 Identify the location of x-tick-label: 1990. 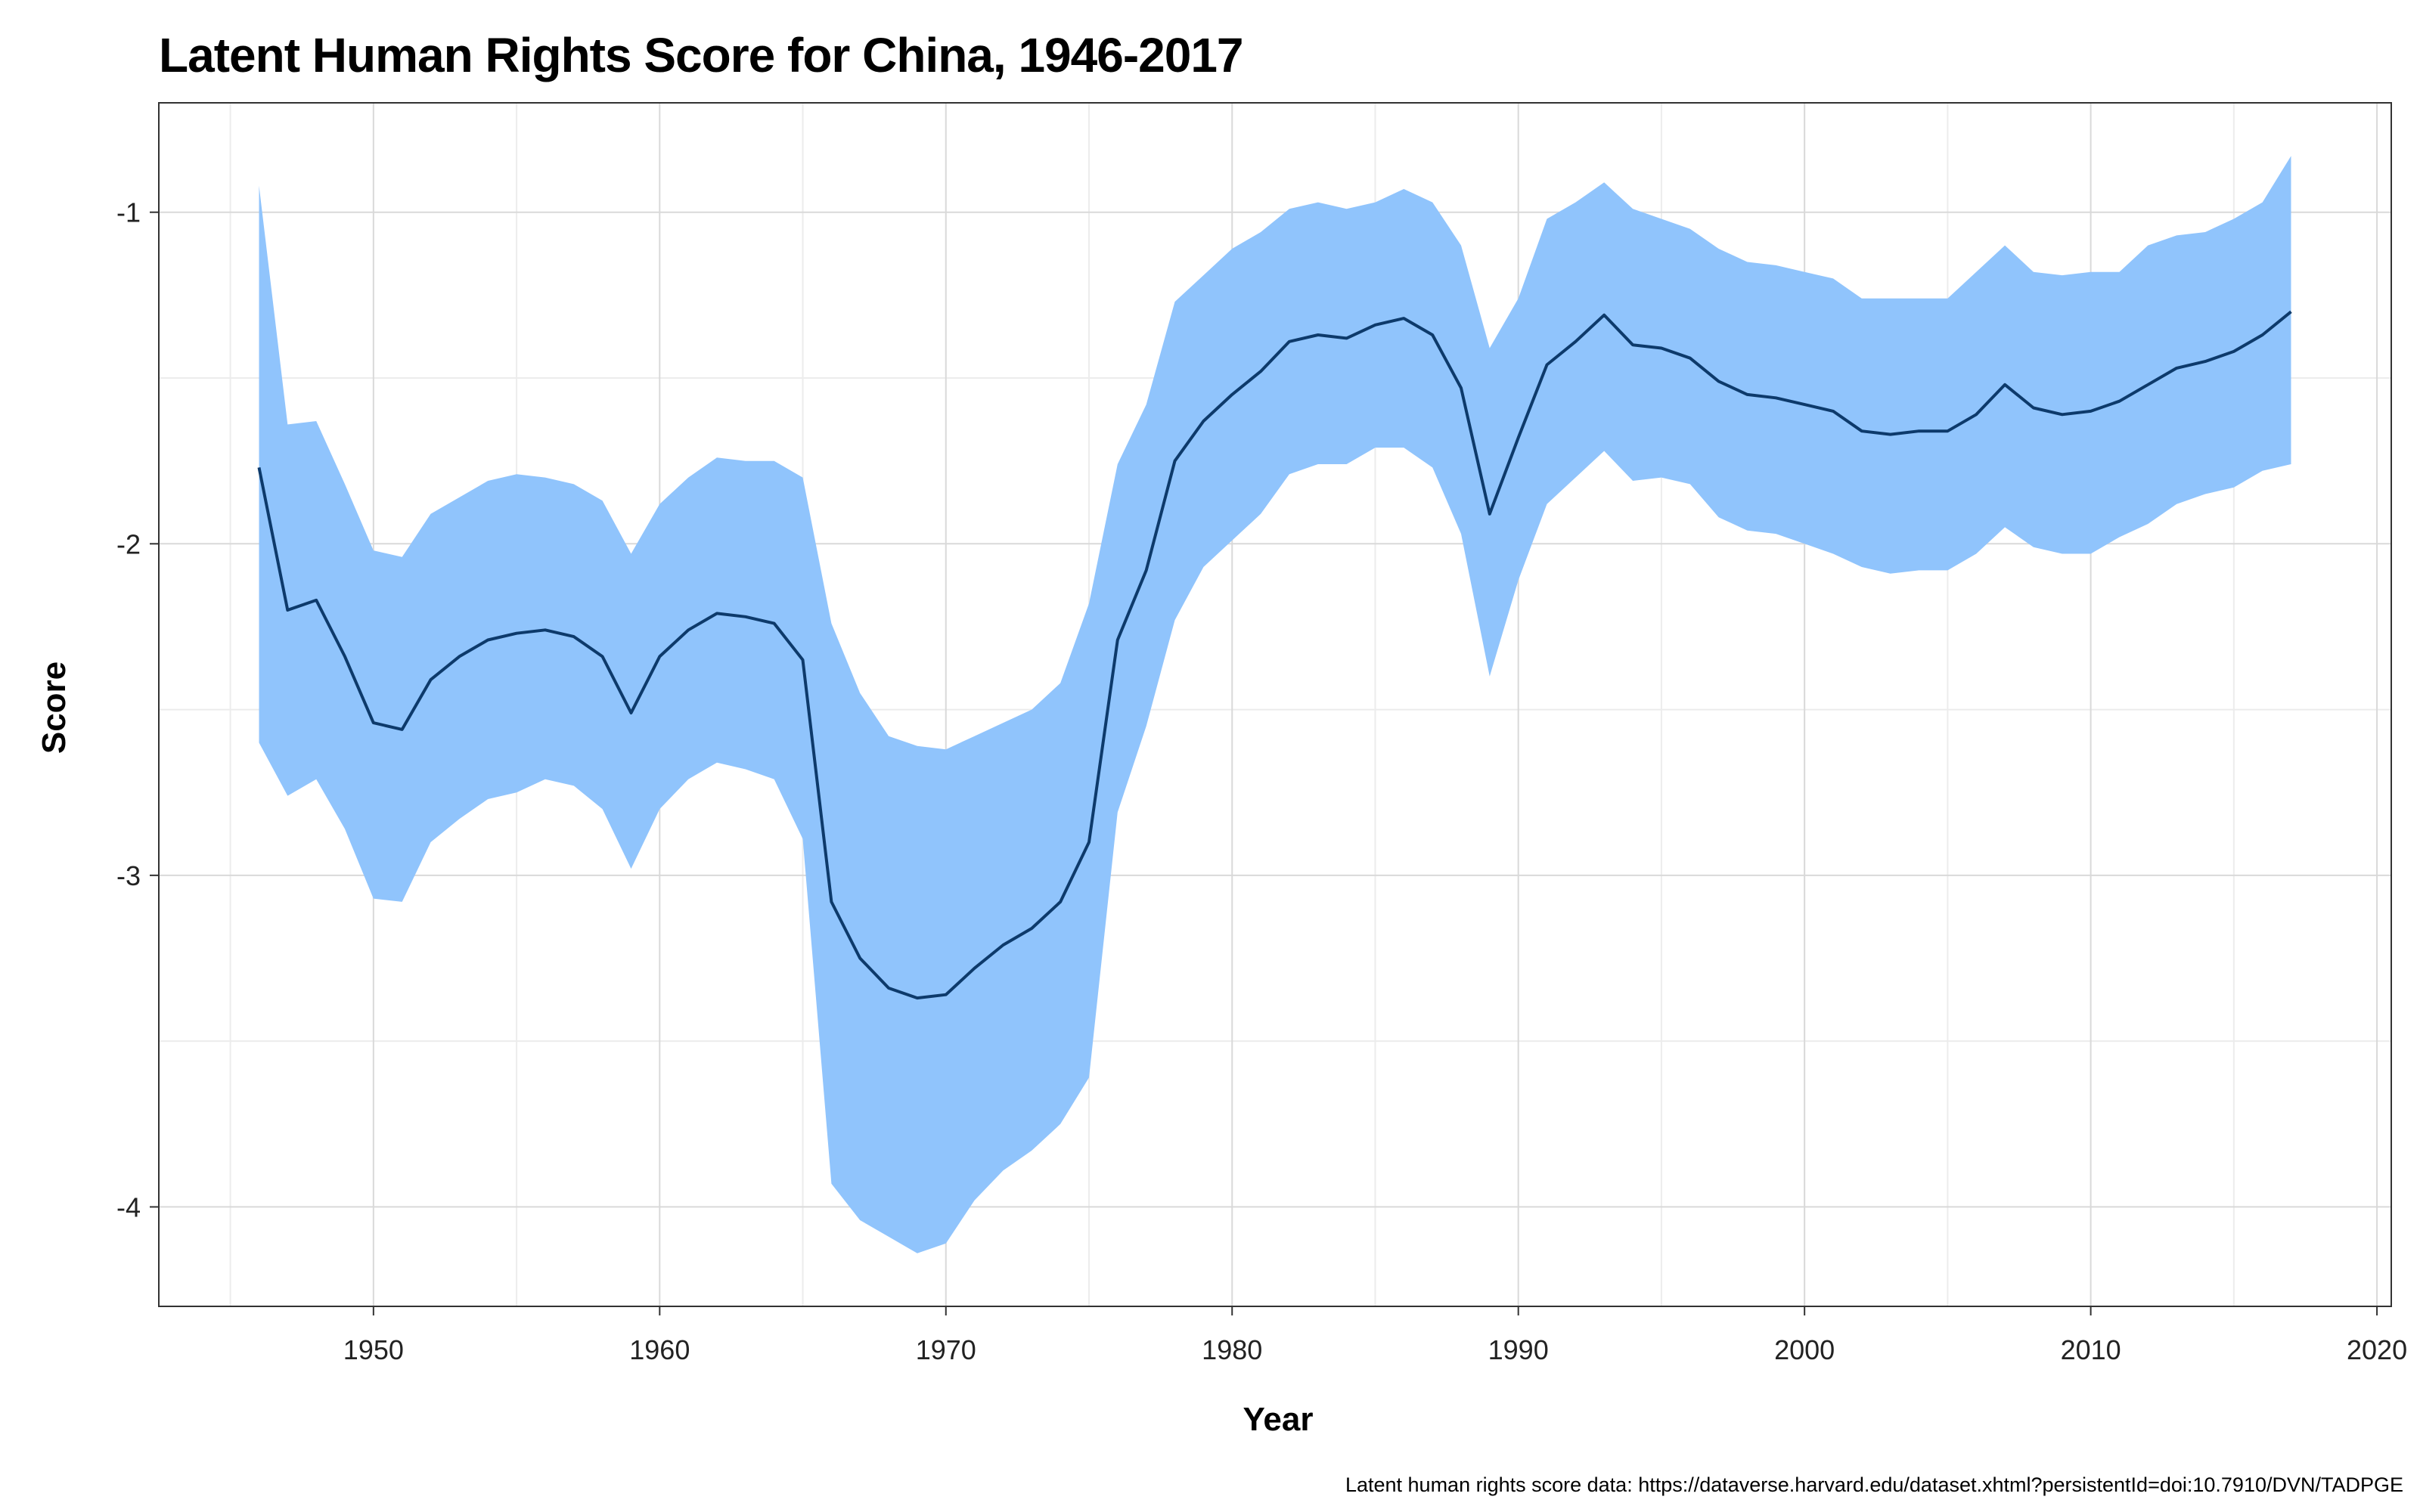
(1518, 1350).